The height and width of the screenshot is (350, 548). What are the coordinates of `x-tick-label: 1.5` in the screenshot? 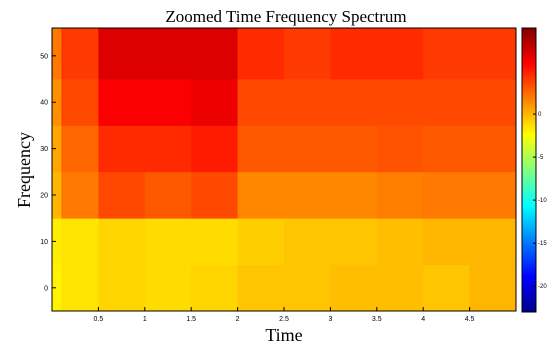 It's located at (191, 319).